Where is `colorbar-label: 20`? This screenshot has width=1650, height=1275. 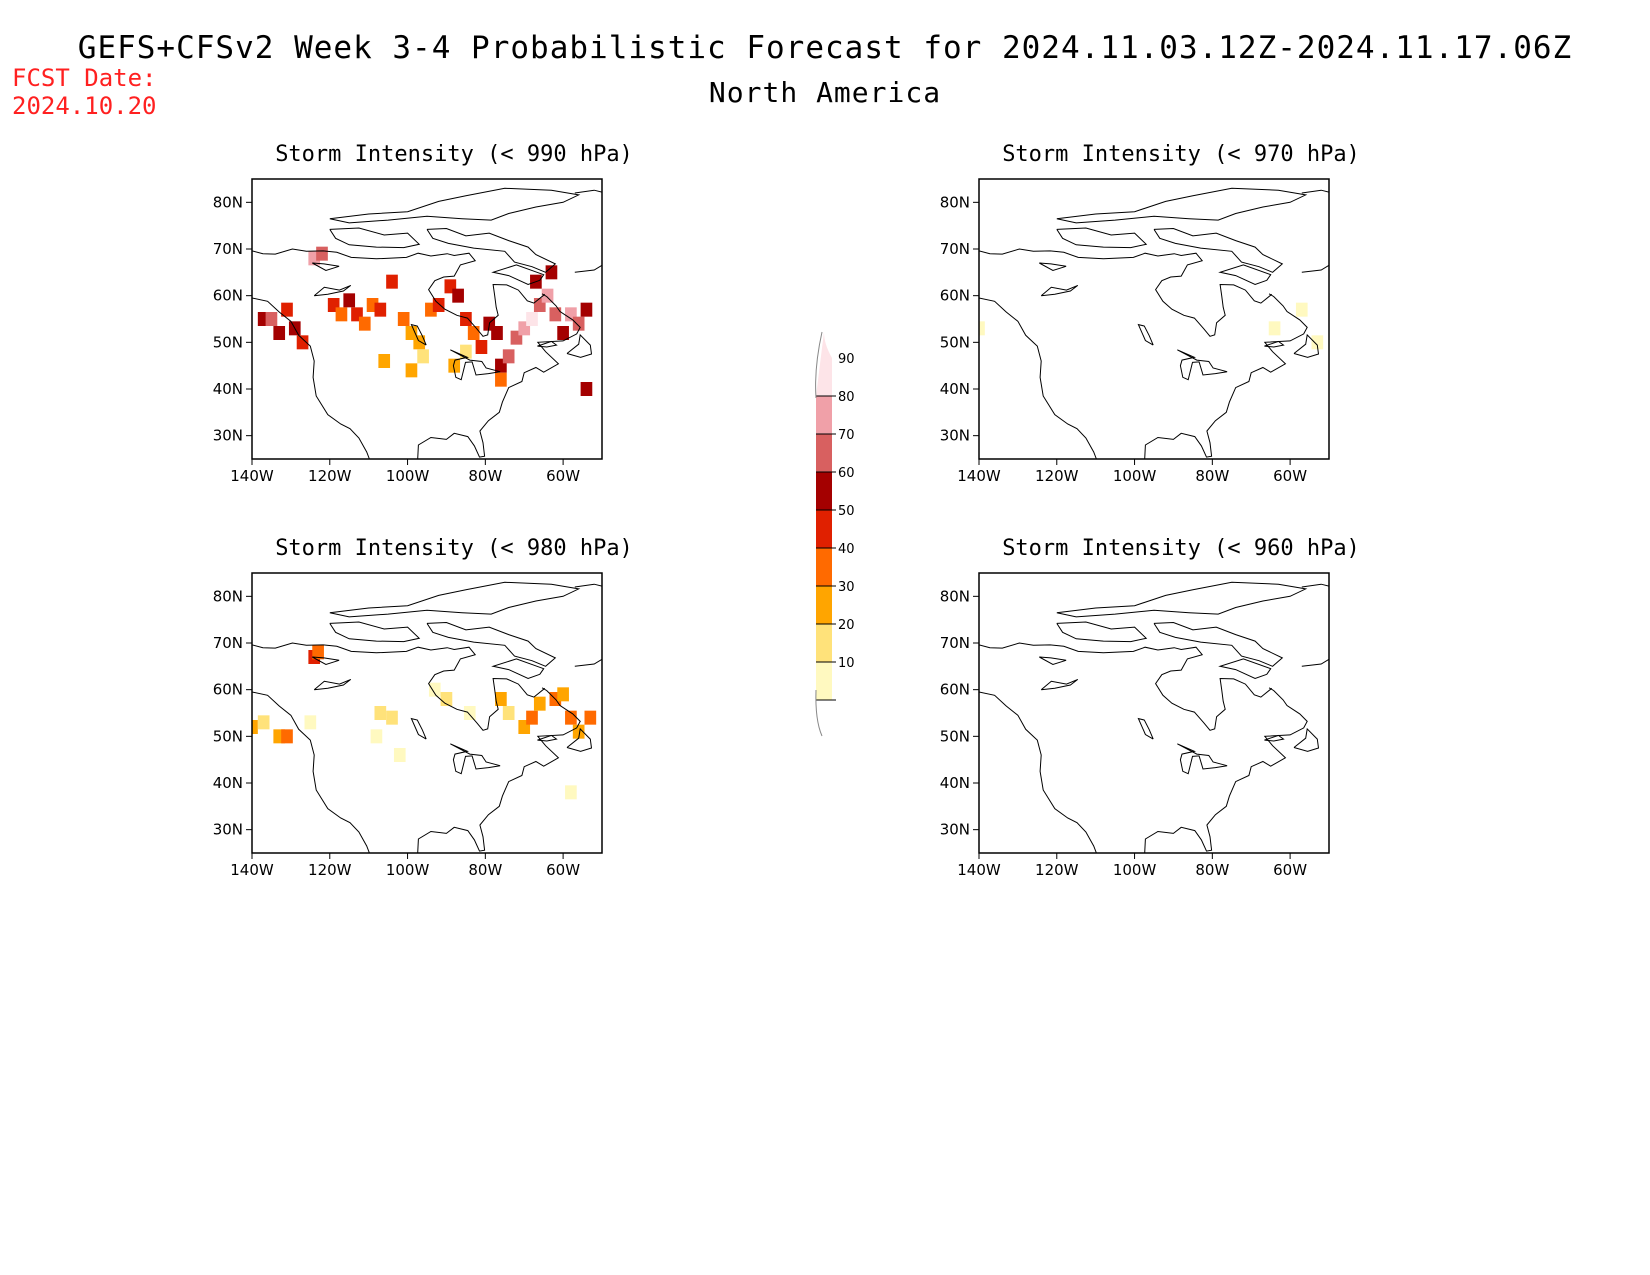
colorbar-label: 20 is located at coordinates (846, 625).